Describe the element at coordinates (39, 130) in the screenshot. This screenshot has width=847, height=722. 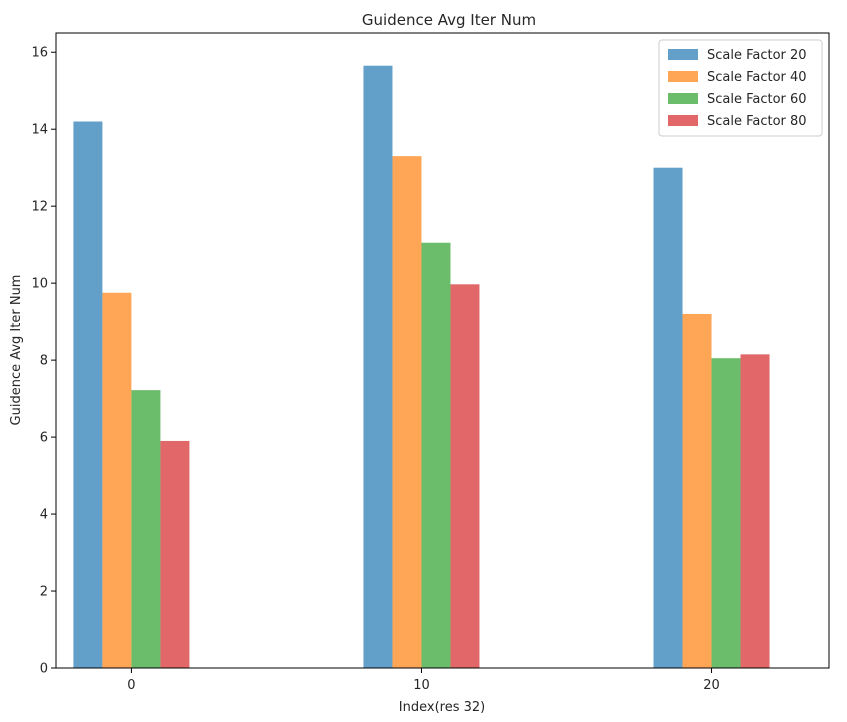
I see `y-tick-label: 14` at that location.